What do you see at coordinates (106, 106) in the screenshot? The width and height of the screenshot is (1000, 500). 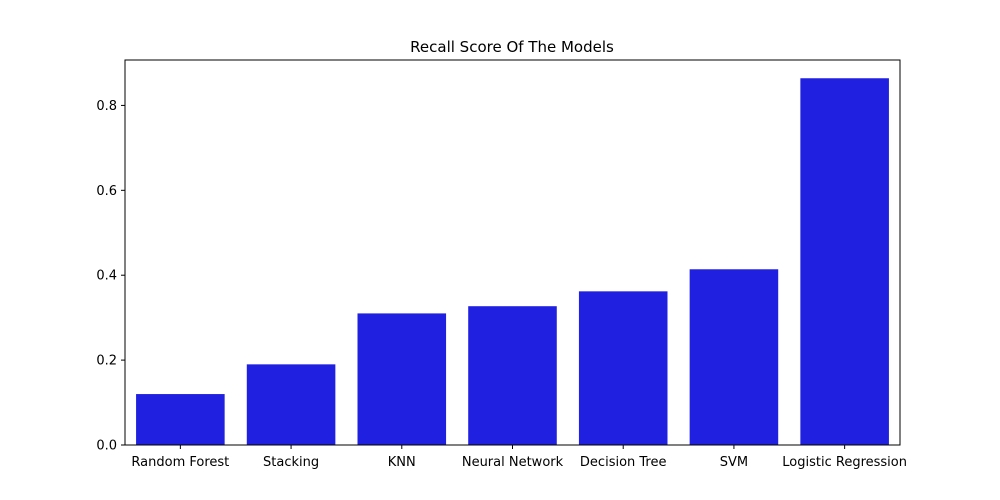 I see `y-tick-label: 0.8` at bounding box center [106, 106].